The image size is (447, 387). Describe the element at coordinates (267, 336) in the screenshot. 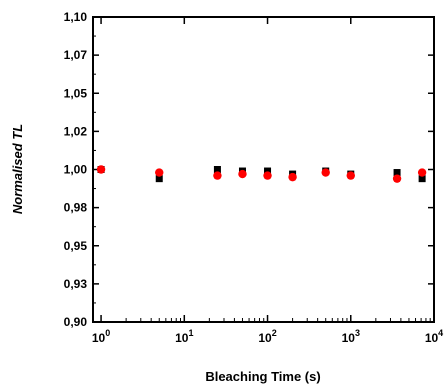

I see `x-tick-label: 10²` at that location.